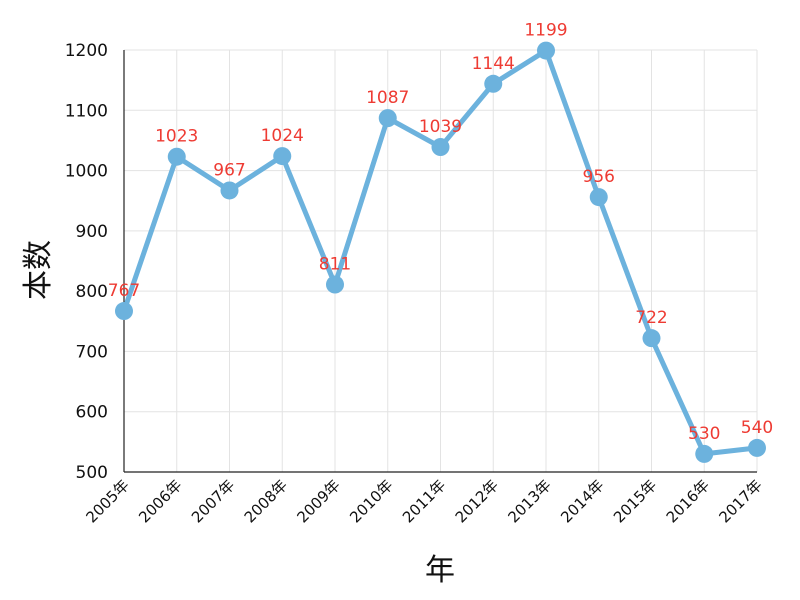  Describe the element at coordinates (599, 177) in the screenshot. I see `data-label: 956` at that location.